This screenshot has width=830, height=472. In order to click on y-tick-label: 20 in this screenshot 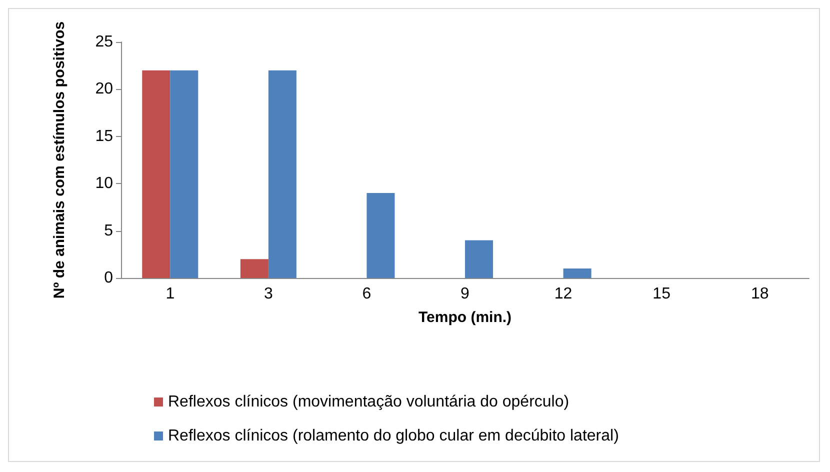, I will do `click(104, 89)`.